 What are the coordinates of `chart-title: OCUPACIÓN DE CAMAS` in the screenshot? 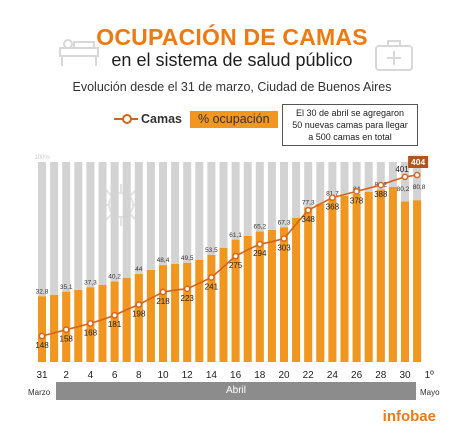 It's located at (232, 37).